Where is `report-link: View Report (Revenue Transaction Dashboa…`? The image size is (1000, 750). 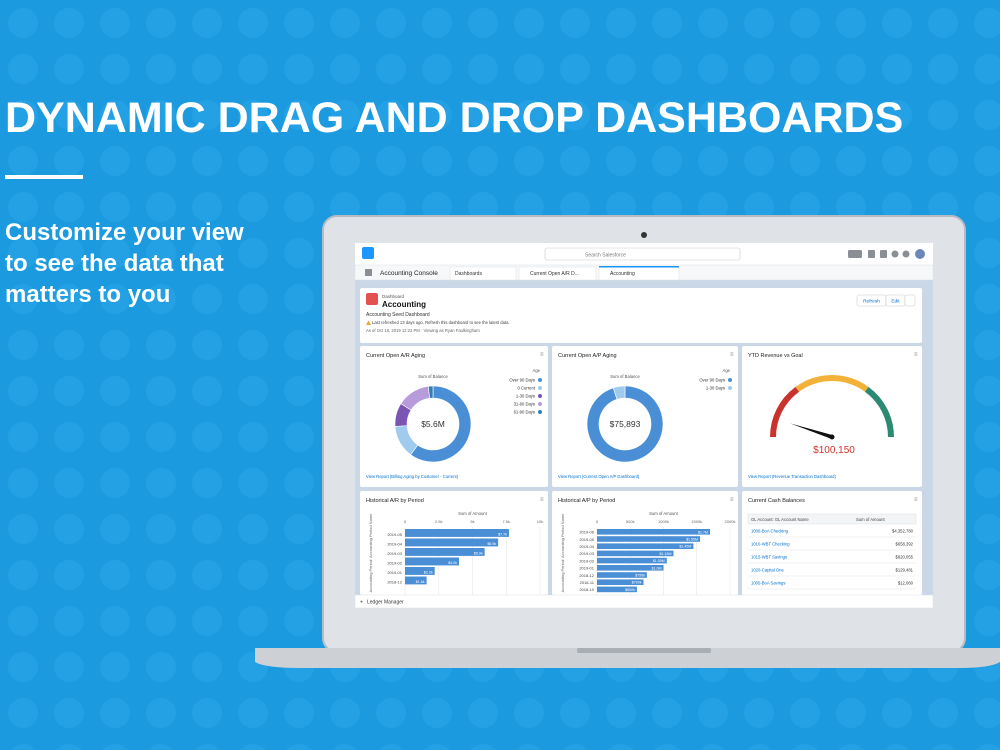 report-link: View Report (Revenue Transaction Dashboa… is located at coordinates (792, 476).